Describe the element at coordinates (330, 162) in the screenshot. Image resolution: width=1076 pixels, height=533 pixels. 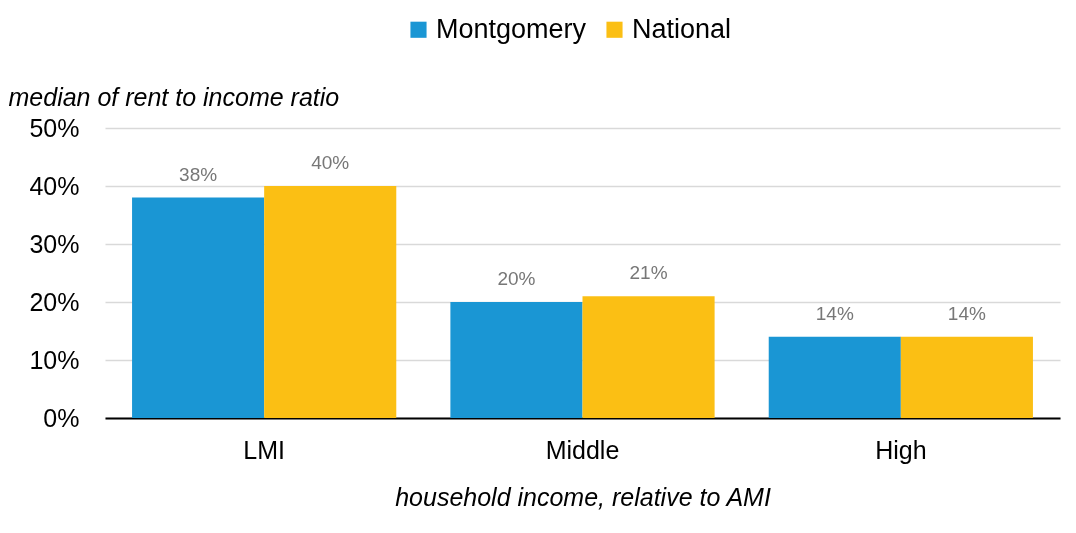
I see `data-label: 40%` at that location.